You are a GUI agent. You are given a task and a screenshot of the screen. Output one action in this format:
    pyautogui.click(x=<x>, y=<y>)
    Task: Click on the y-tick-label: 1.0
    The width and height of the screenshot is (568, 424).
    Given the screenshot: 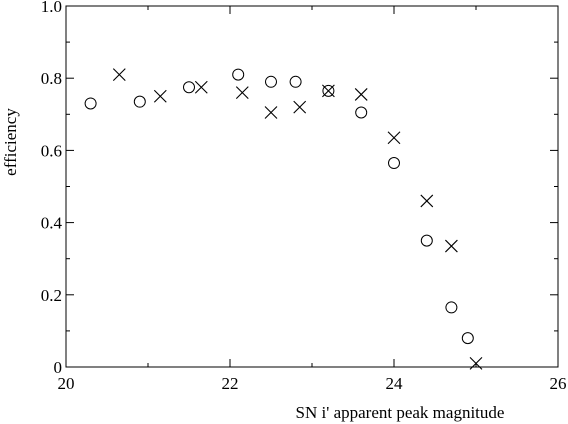 What is the action you would take?
    pyautogui.click(x=51, y=8)
    